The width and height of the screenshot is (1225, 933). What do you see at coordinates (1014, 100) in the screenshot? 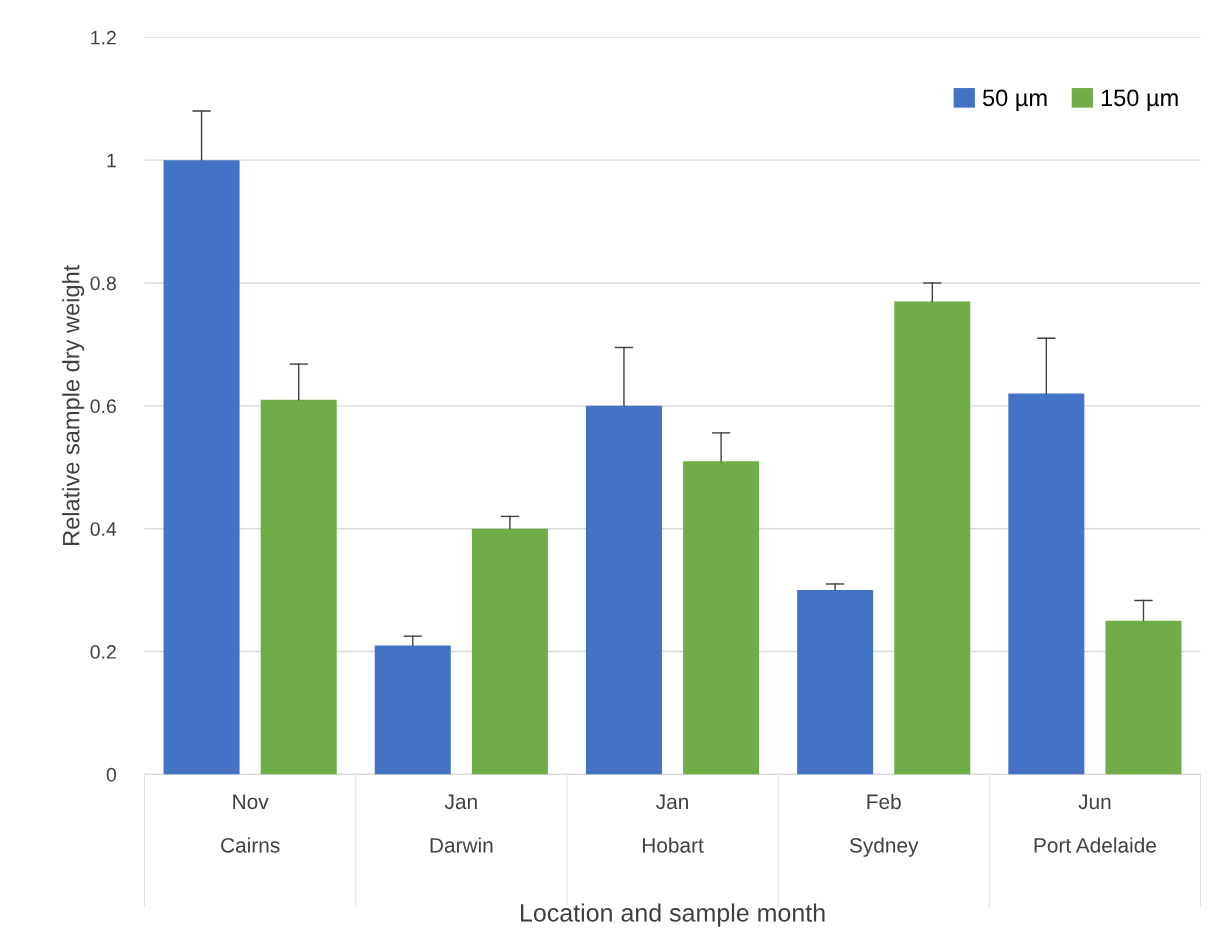
I see `legend-label: 50 µm` at bounding box center [1014, 100].